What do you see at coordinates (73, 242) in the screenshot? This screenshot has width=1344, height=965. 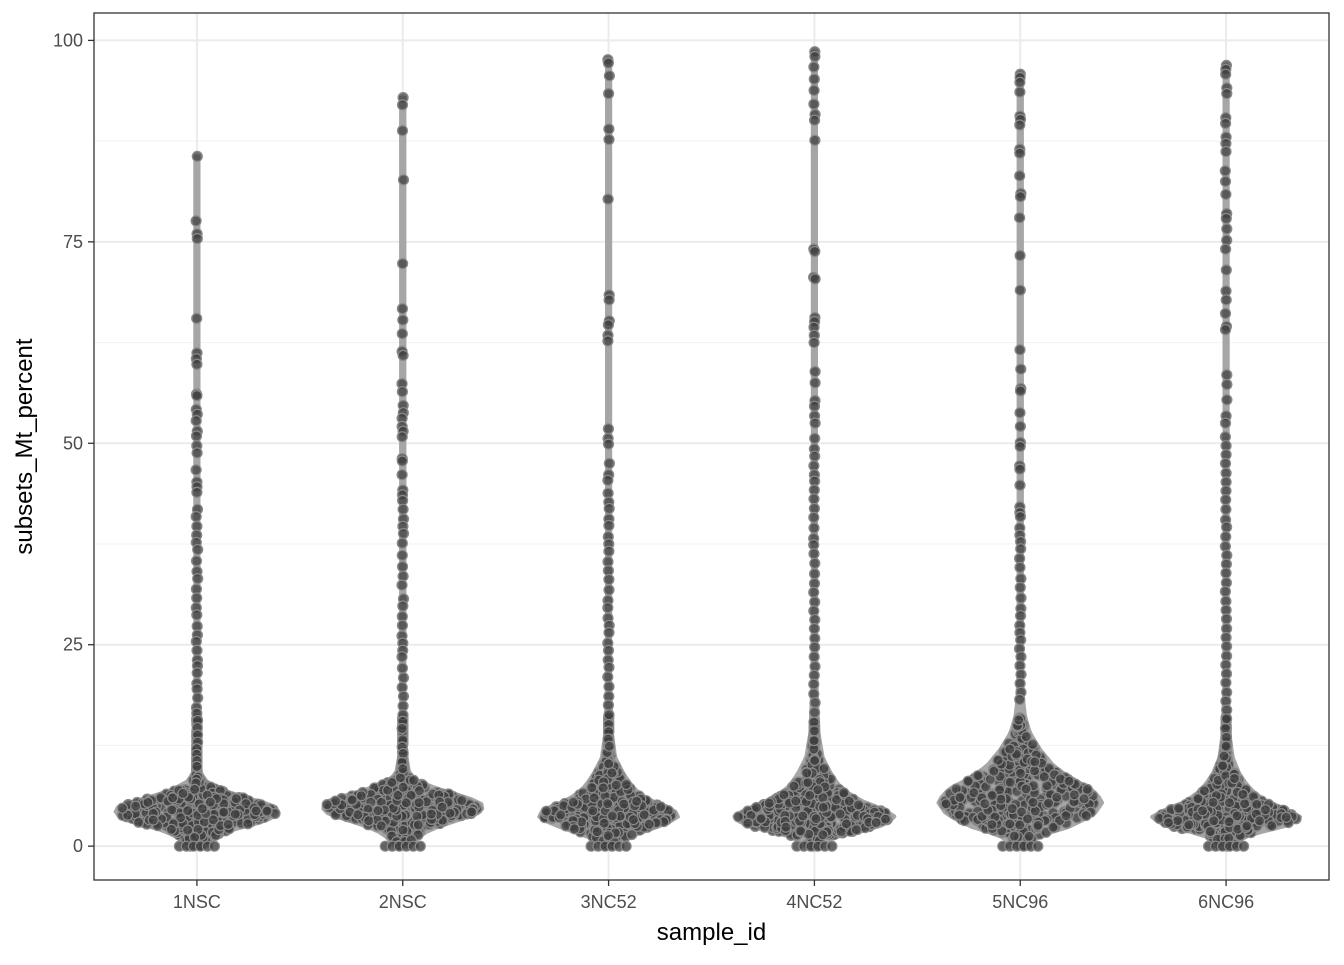 I see `y-tick-label: 75` at bounding box center [73, 242].